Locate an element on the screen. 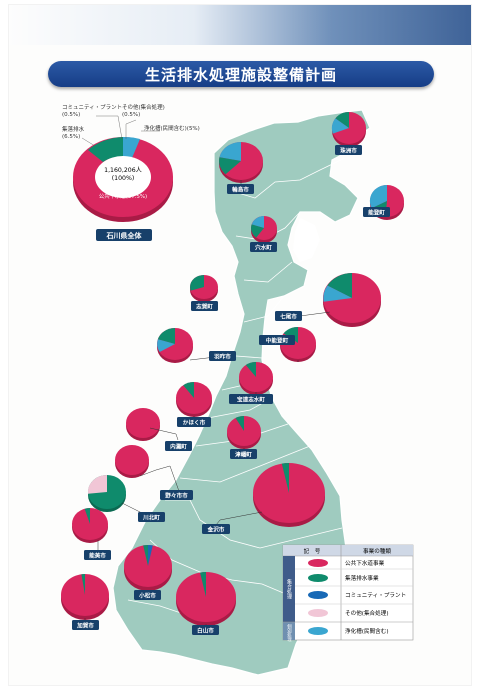 The width and height of the screenshot is (481, 692). city-label-noto is located at coordinates (376, 212).